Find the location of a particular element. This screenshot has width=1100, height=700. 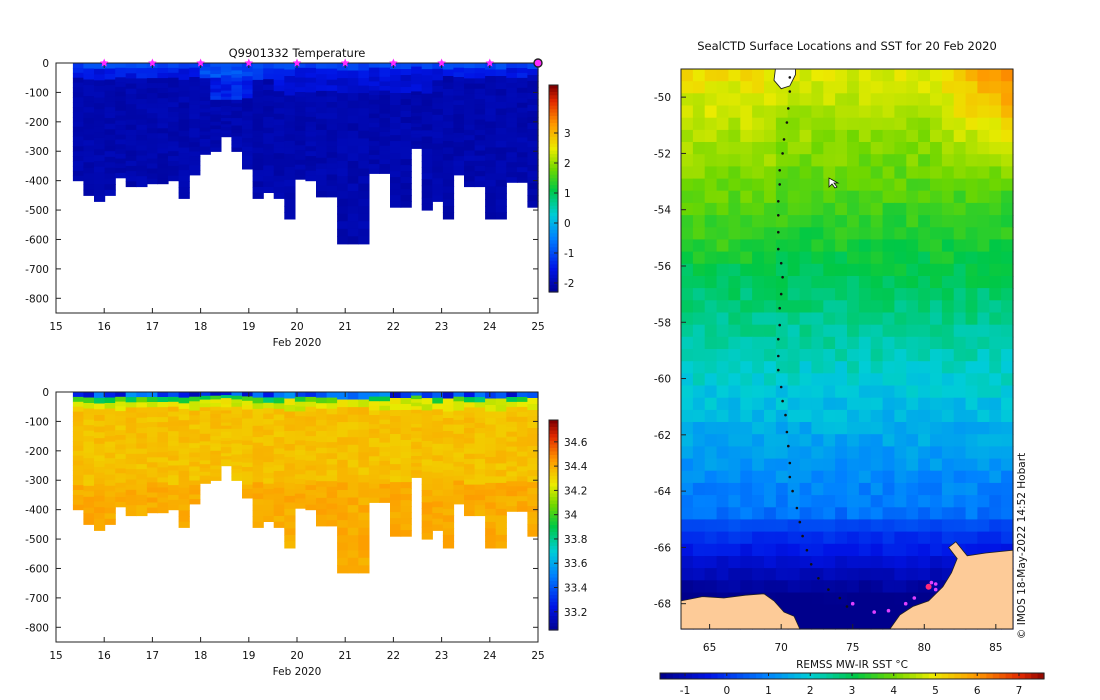

profile-marker is located at coordinates (297, 62).